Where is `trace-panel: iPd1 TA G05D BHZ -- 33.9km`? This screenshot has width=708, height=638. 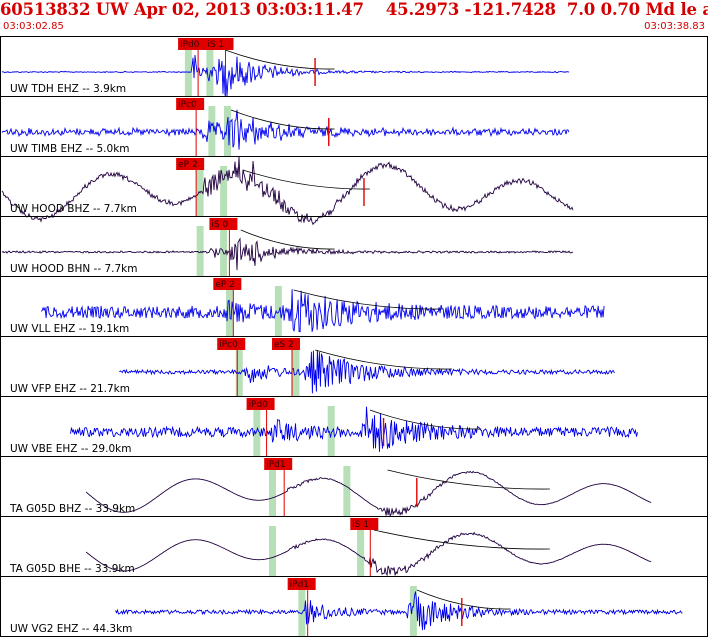
trace-panel: iPd1 TA G05D BHZ -- 33.9km is located at coordinates (354, 487).